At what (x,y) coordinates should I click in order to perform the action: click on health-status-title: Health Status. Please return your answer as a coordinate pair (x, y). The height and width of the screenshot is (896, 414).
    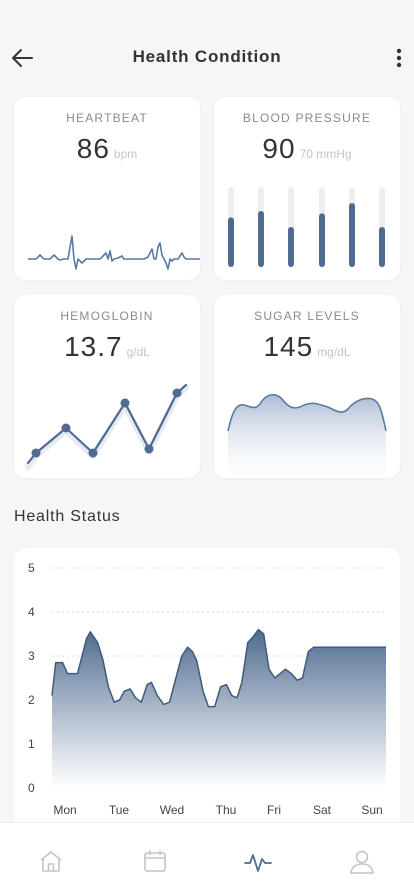
    Looking at the image, I should click on (67, 516).